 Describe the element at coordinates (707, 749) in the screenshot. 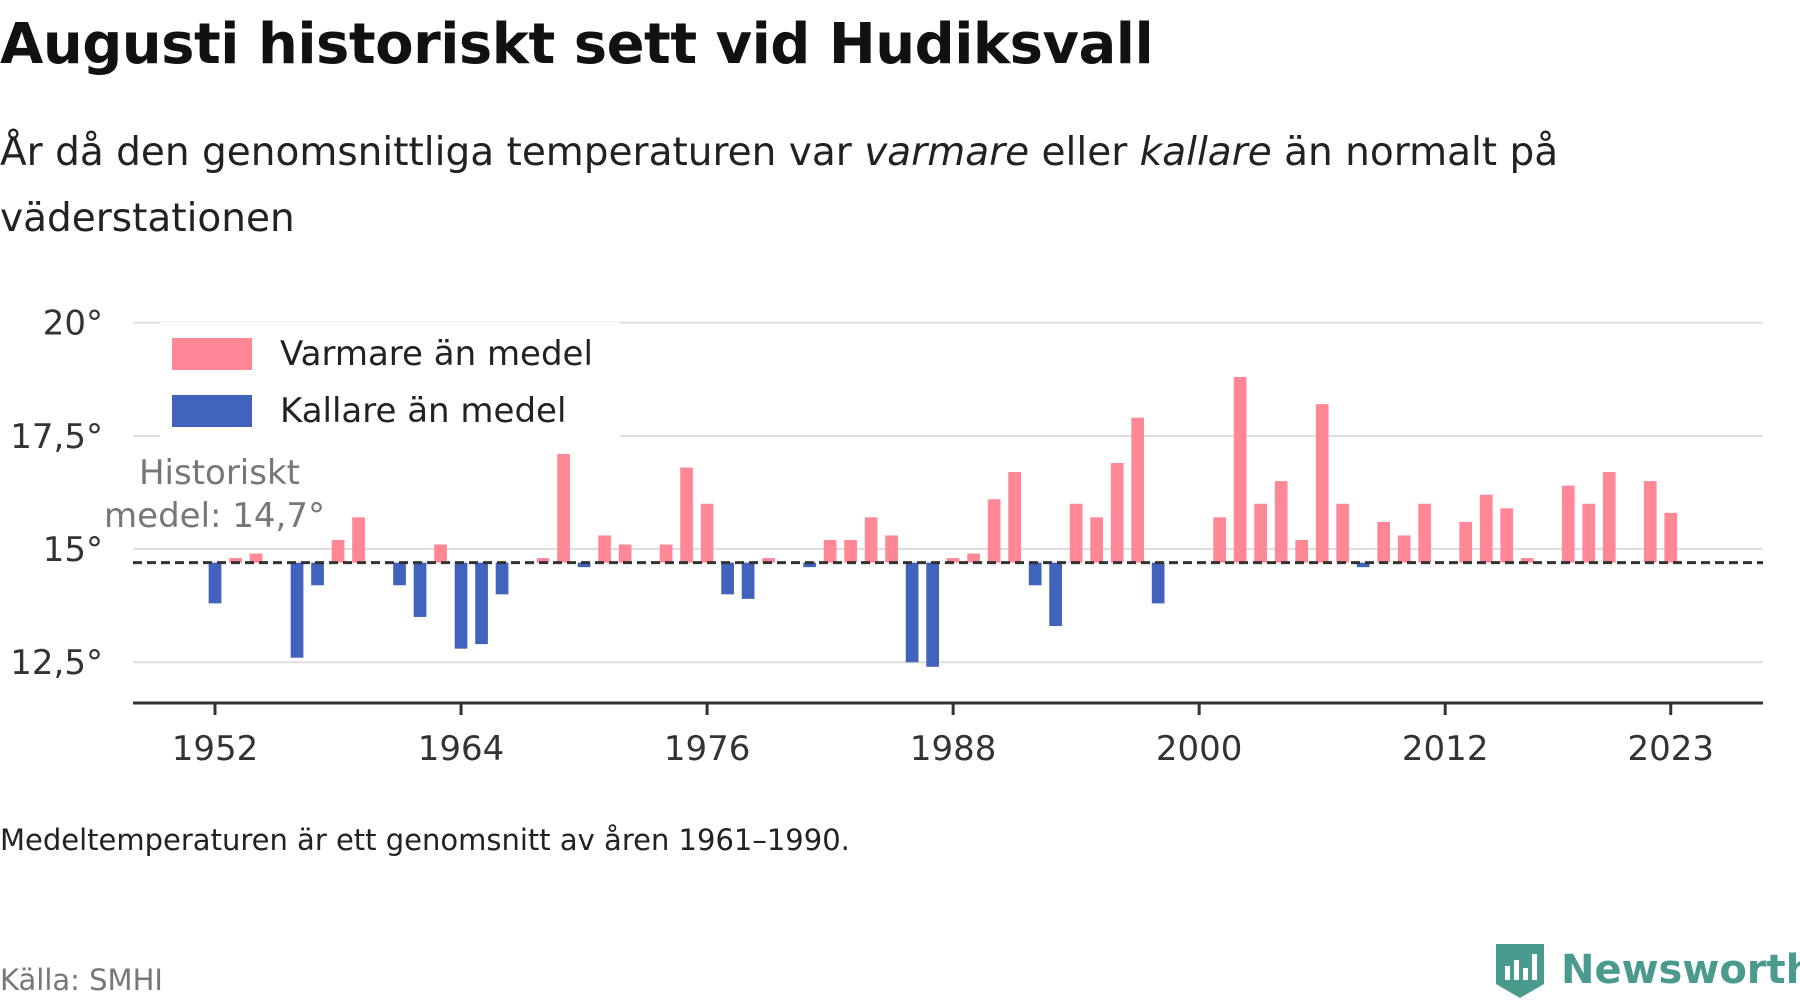

I see `x-tick-label: 1976` at that location.